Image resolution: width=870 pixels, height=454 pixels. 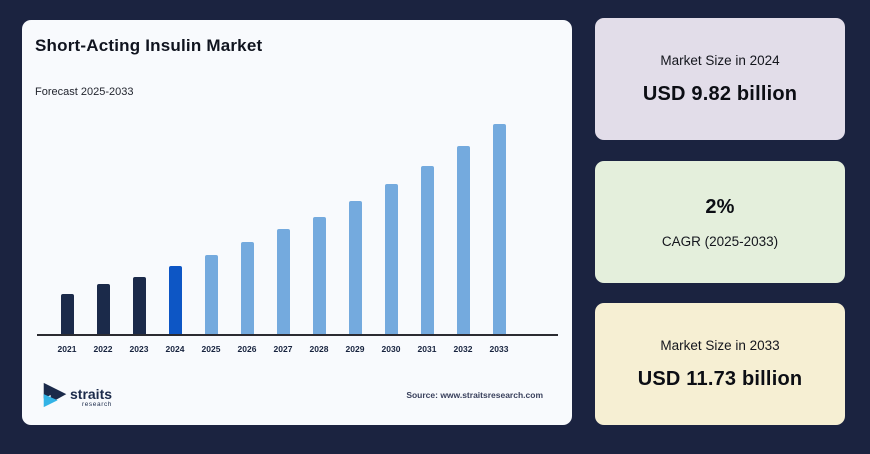 What do you see at coordinates (427, 349) in the screenshot?
I see `x-tick-2031: 2031` at bounding box center [427, 349].